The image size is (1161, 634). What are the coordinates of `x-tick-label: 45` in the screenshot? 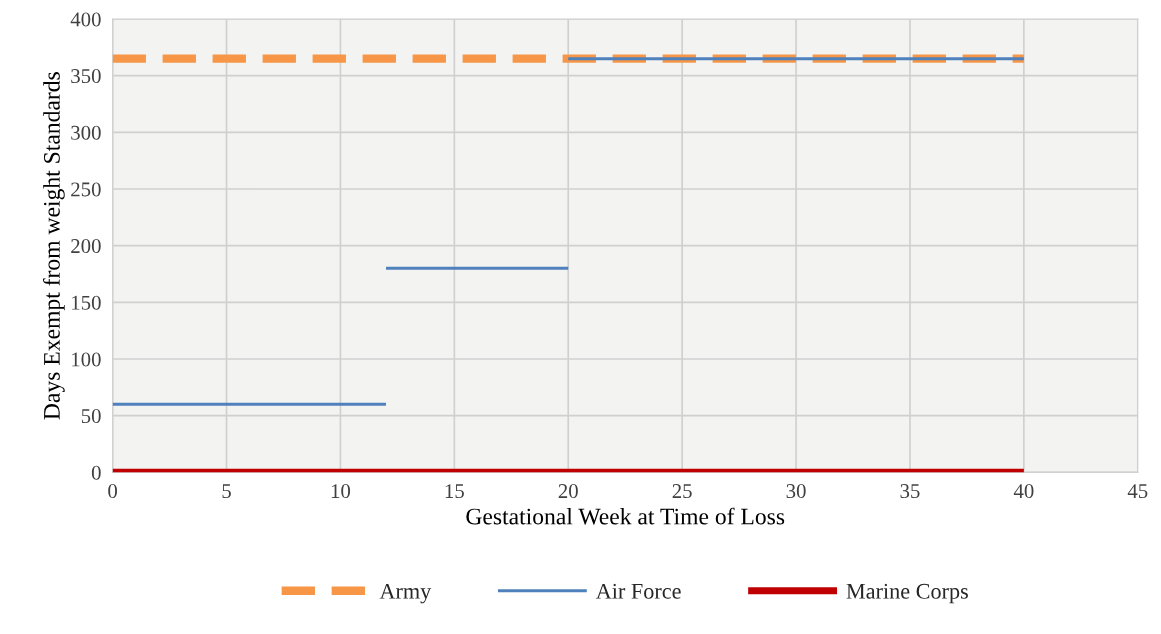 It's located at (1137, 491).